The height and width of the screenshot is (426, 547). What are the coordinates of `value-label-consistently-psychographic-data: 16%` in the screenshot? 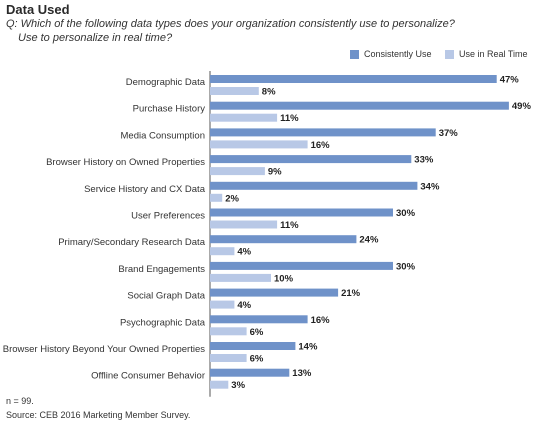 It's located at (321, 320).